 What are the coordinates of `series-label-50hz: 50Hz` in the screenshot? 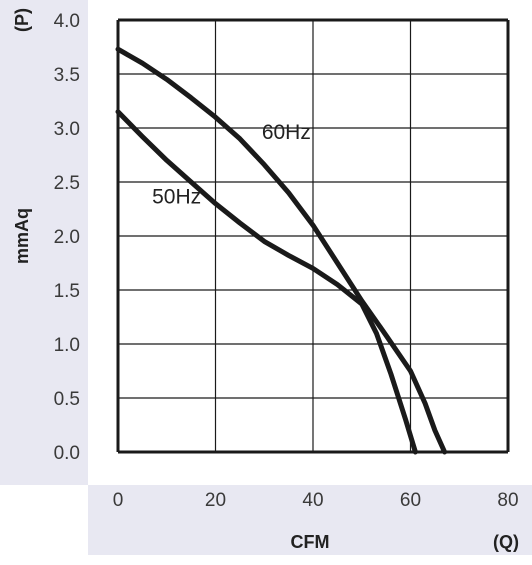 It's located at (176, 197).